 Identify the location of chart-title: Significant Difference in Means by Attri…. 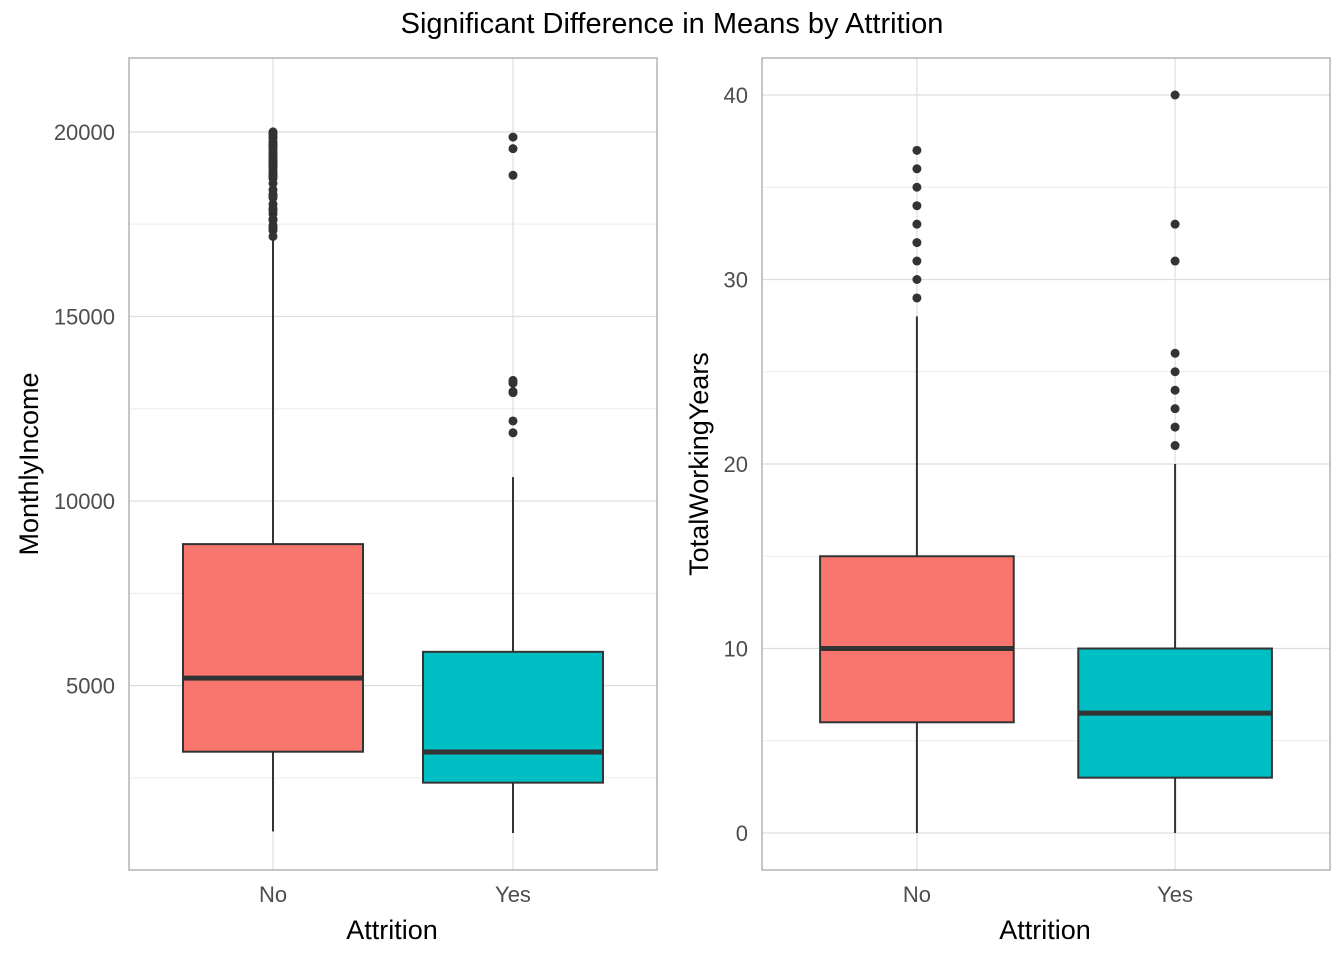
(672, 24).